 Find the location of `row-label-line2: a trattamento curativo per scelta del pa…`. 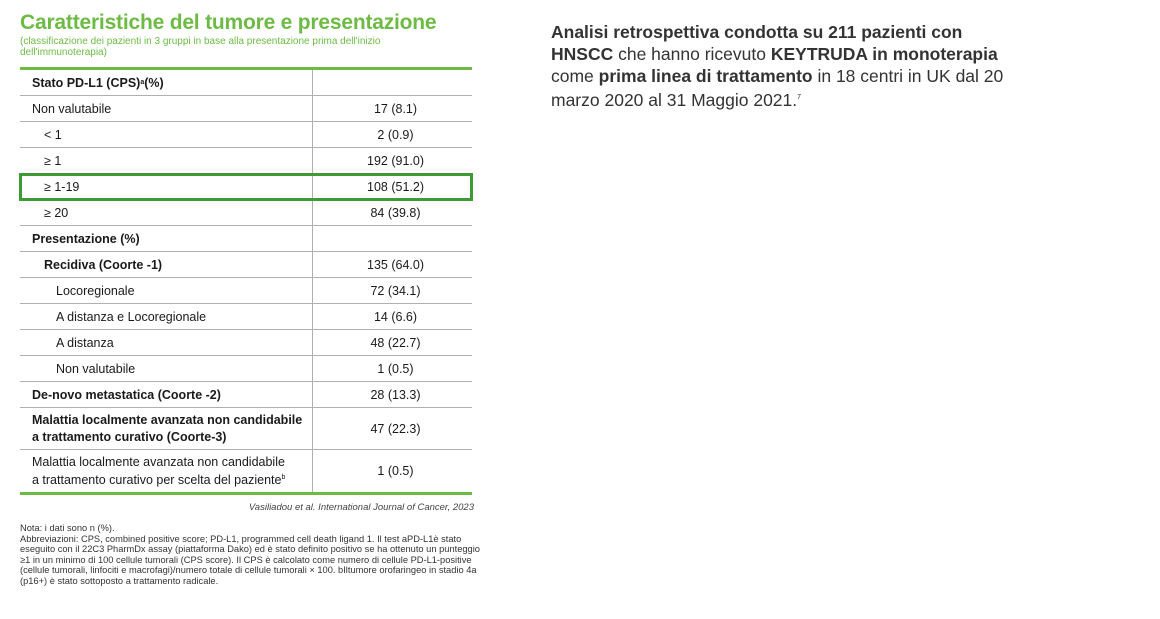

row-label-line2: a trattamento curativo per scelta del pa… is located at coordinates (157, 480).